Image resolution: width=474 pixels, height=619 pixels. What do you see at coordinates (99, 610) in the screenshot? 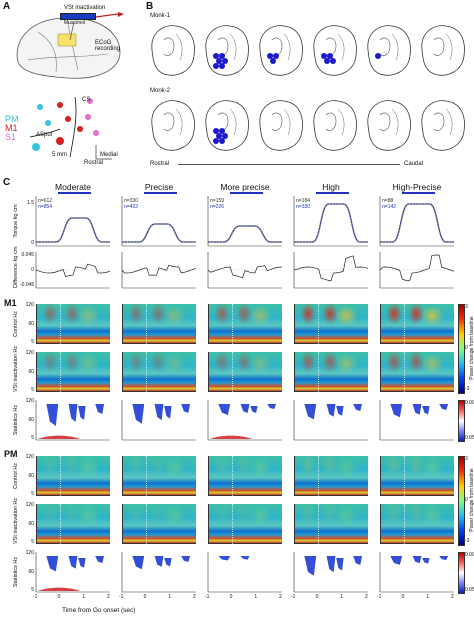
I see `x-axis-label: Time from Go onset (sec)` at bounding box center [99, 610].